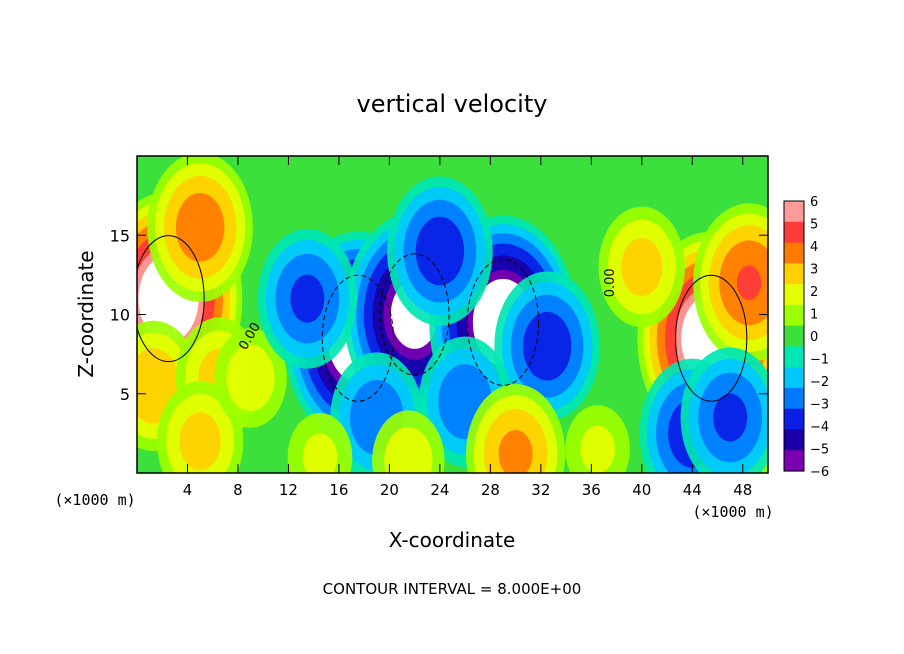 The image size is (904, 654). I want to click on x-tick-label: 24, so click(439, 490).